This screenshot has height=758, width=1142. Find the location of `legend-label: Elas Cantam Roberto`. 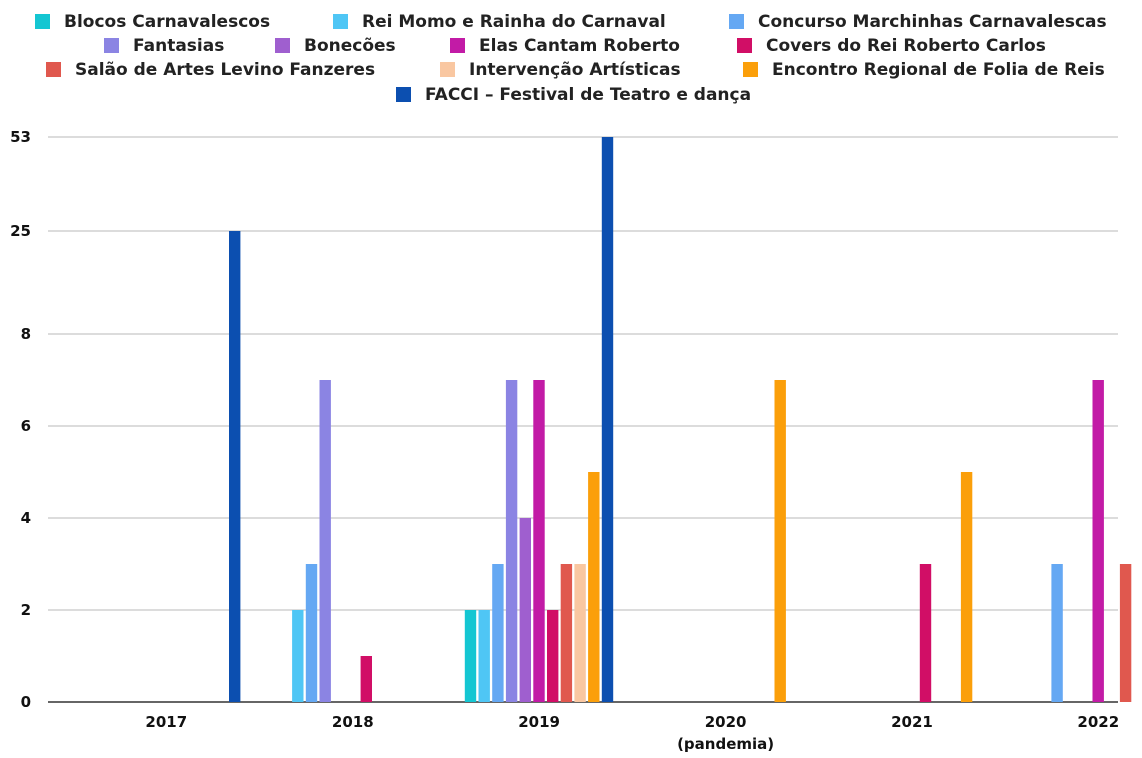

legend-label: Elas Cantam Roberto is located at coordinates (579, 46).